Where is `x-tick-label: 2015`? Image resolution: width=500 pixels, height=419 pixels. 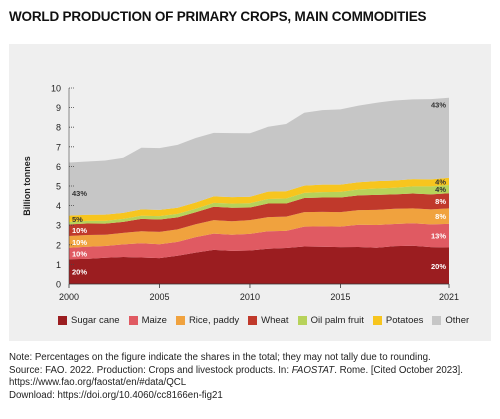
x-tick-label: 2015 is located at coordinates (340, 297).